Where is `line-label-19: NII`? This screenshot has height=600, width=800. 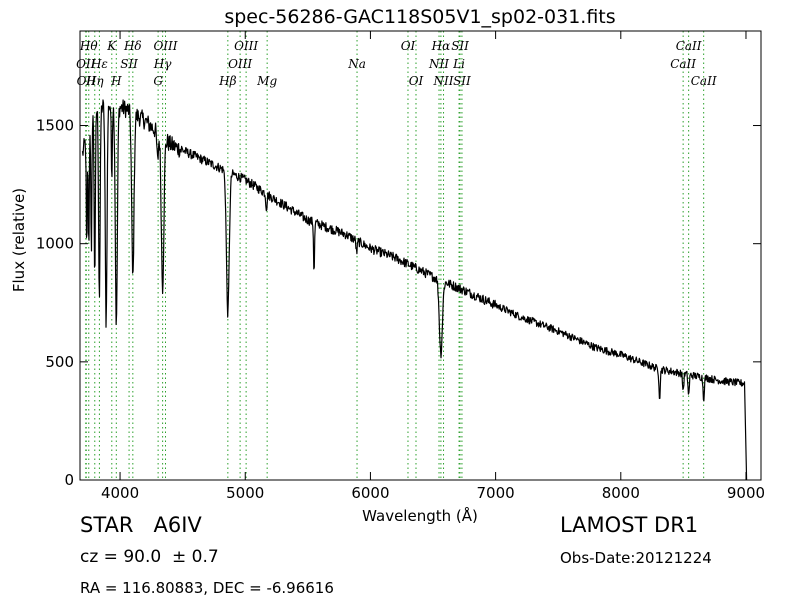
line-label-19: NII is located at coordinates (438, 64).